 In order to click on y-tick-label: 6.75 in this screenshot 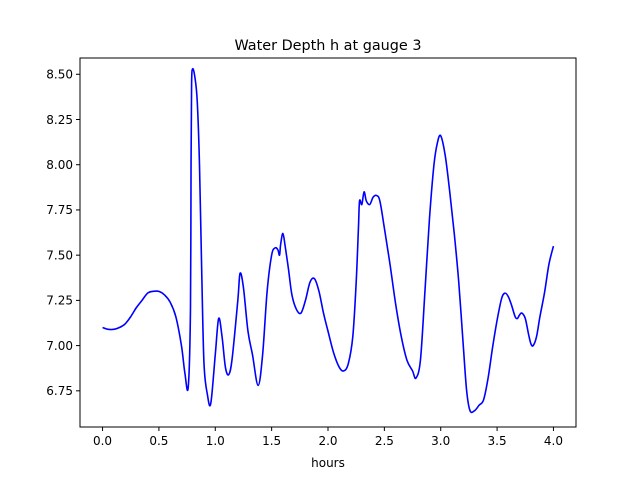, I will do `click(59, 391)`.